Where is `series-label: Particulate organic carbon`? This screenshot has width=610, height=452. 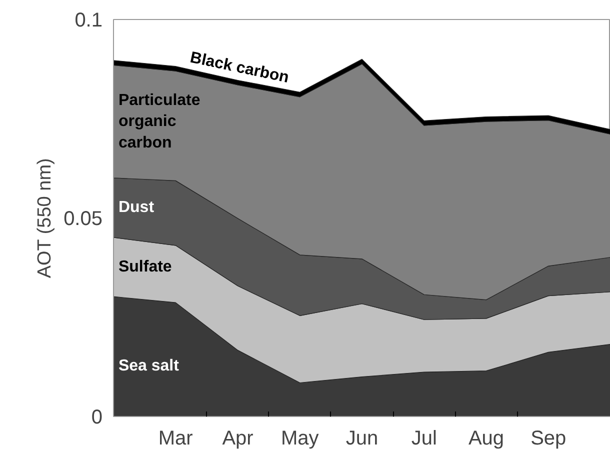
series-label: Particulate organic carbon is located at coordinates (159, 122).